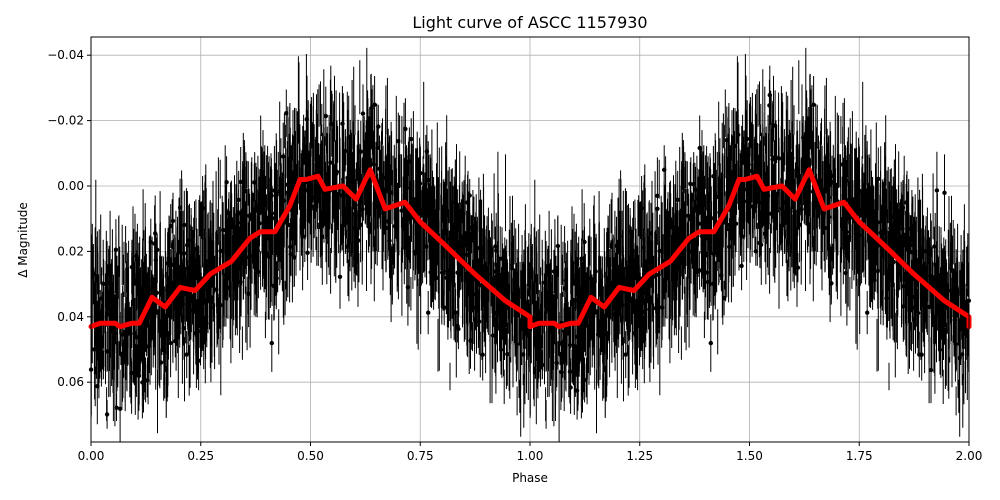  What do you see at coordinates (70, 186) in the screenshot?
I see `y-tick-label: 0.00` at bounding box center [70, 186].